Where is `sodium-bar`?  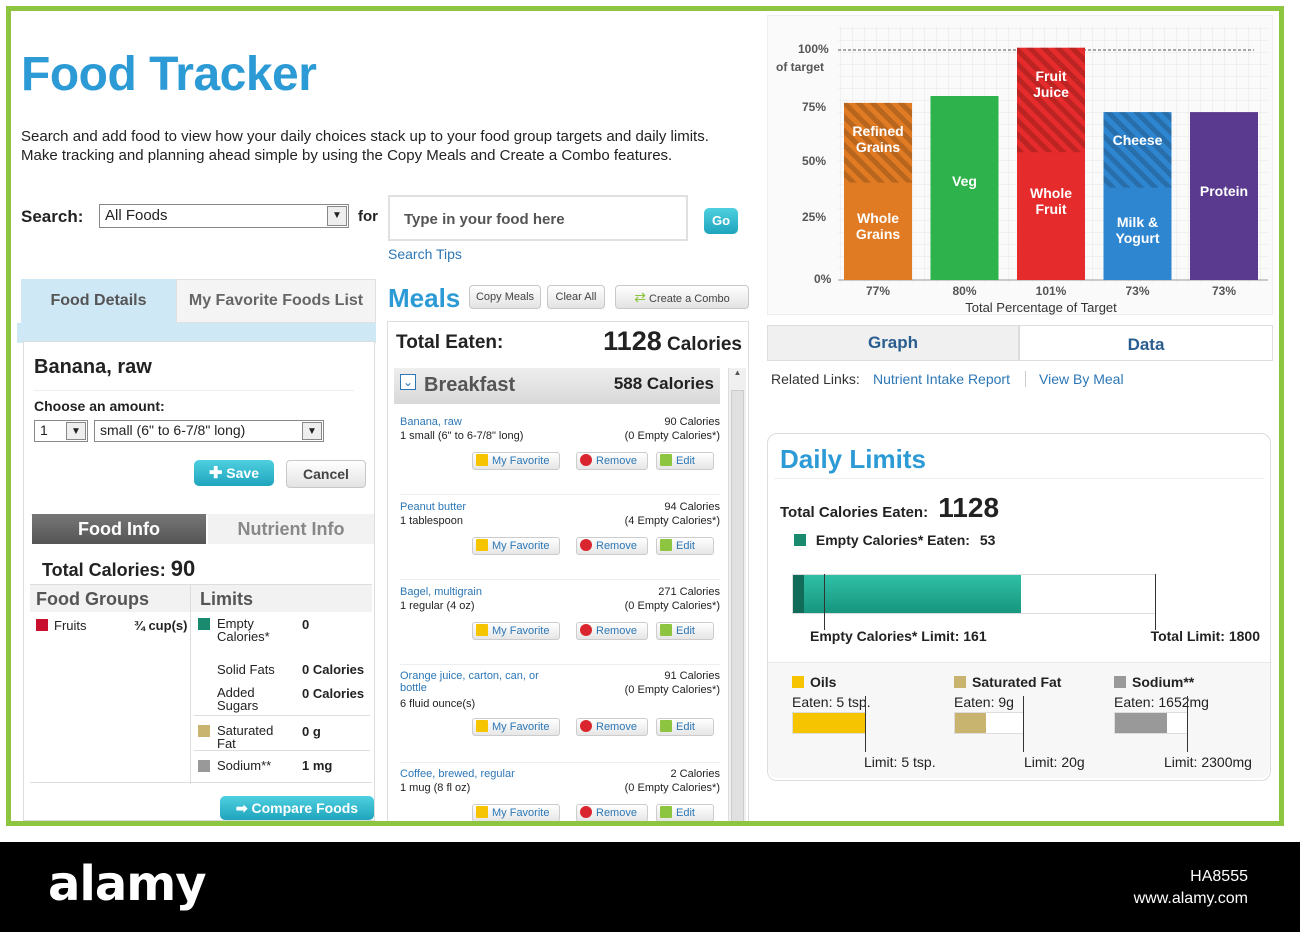
sodium-bar is located at coordinates (1151, 723).